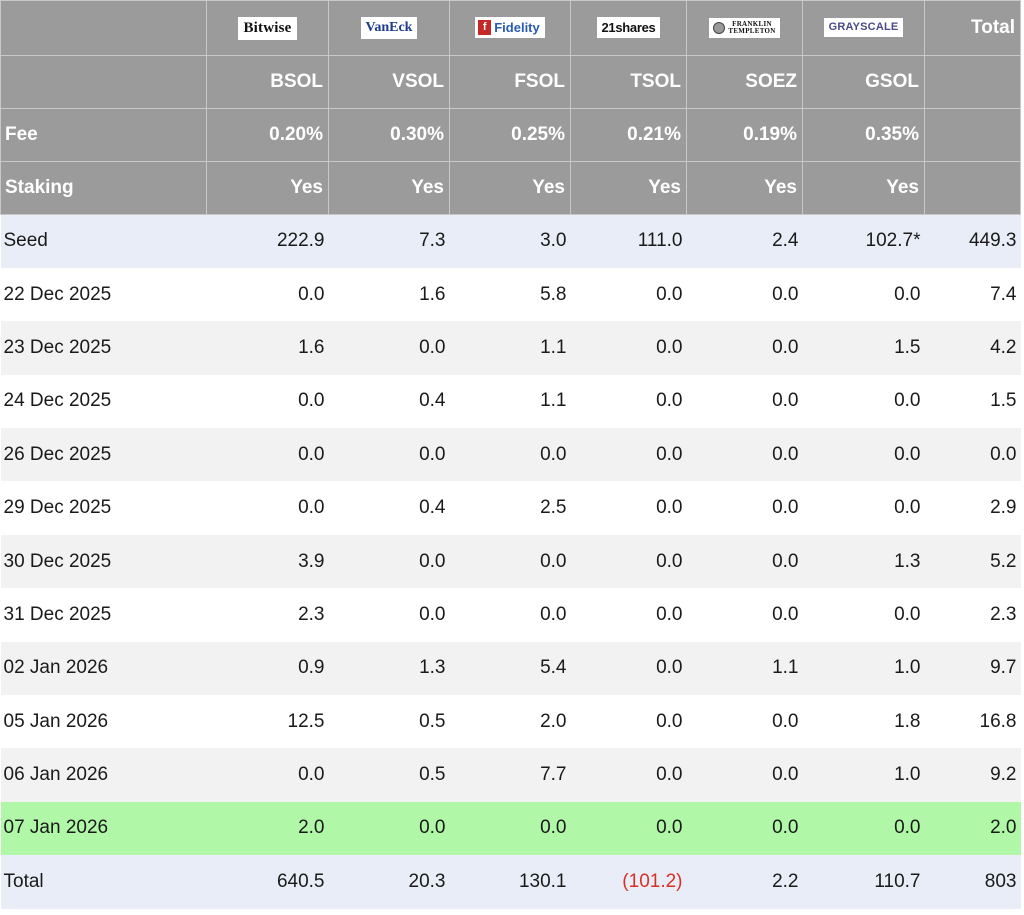 Image resolution: width=1024 pixels, height=915 pixels. I want to click on fidelity-header-cell: f Fidelity, so click(510, 28).